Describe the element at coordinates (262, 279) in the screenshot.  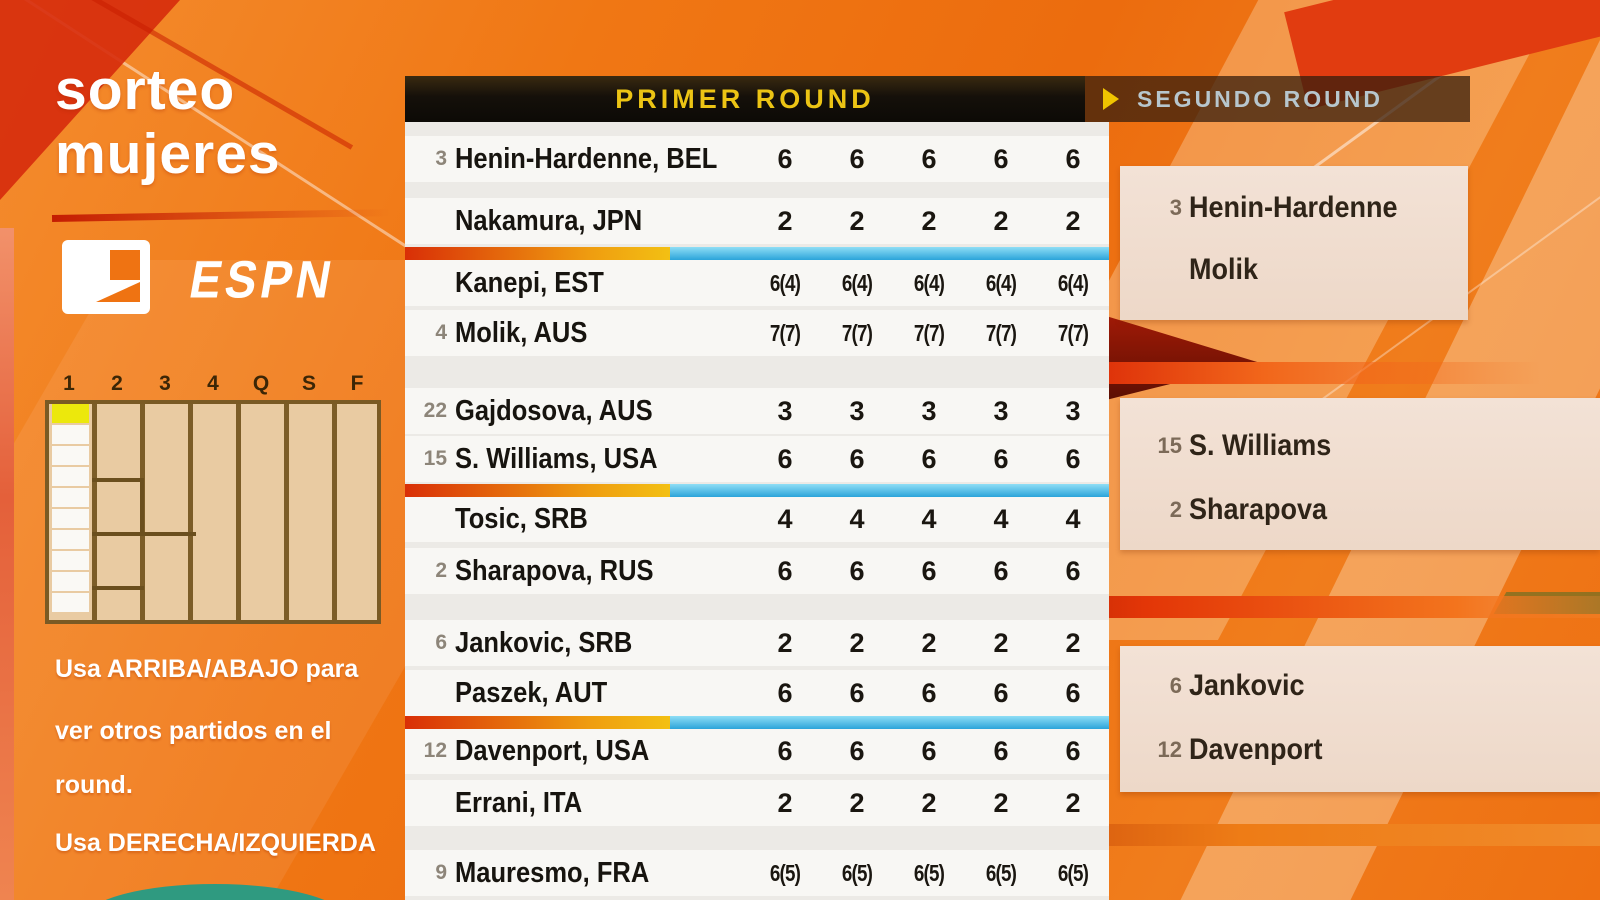
I see `espn-logo: ESPN` at that location.